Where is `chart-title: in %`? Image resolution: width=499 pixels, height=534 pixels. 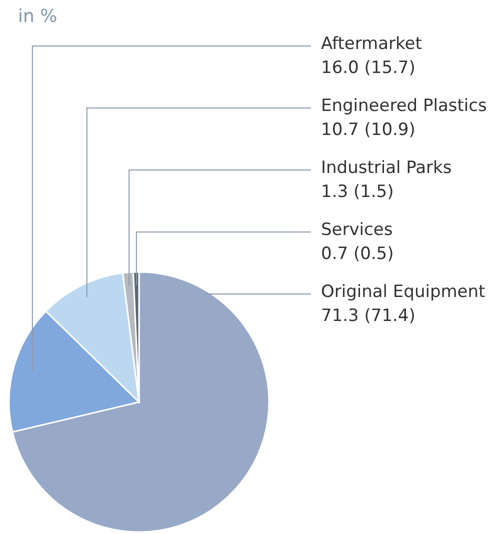 chart-title: in % is located at coordinates (38, 16).